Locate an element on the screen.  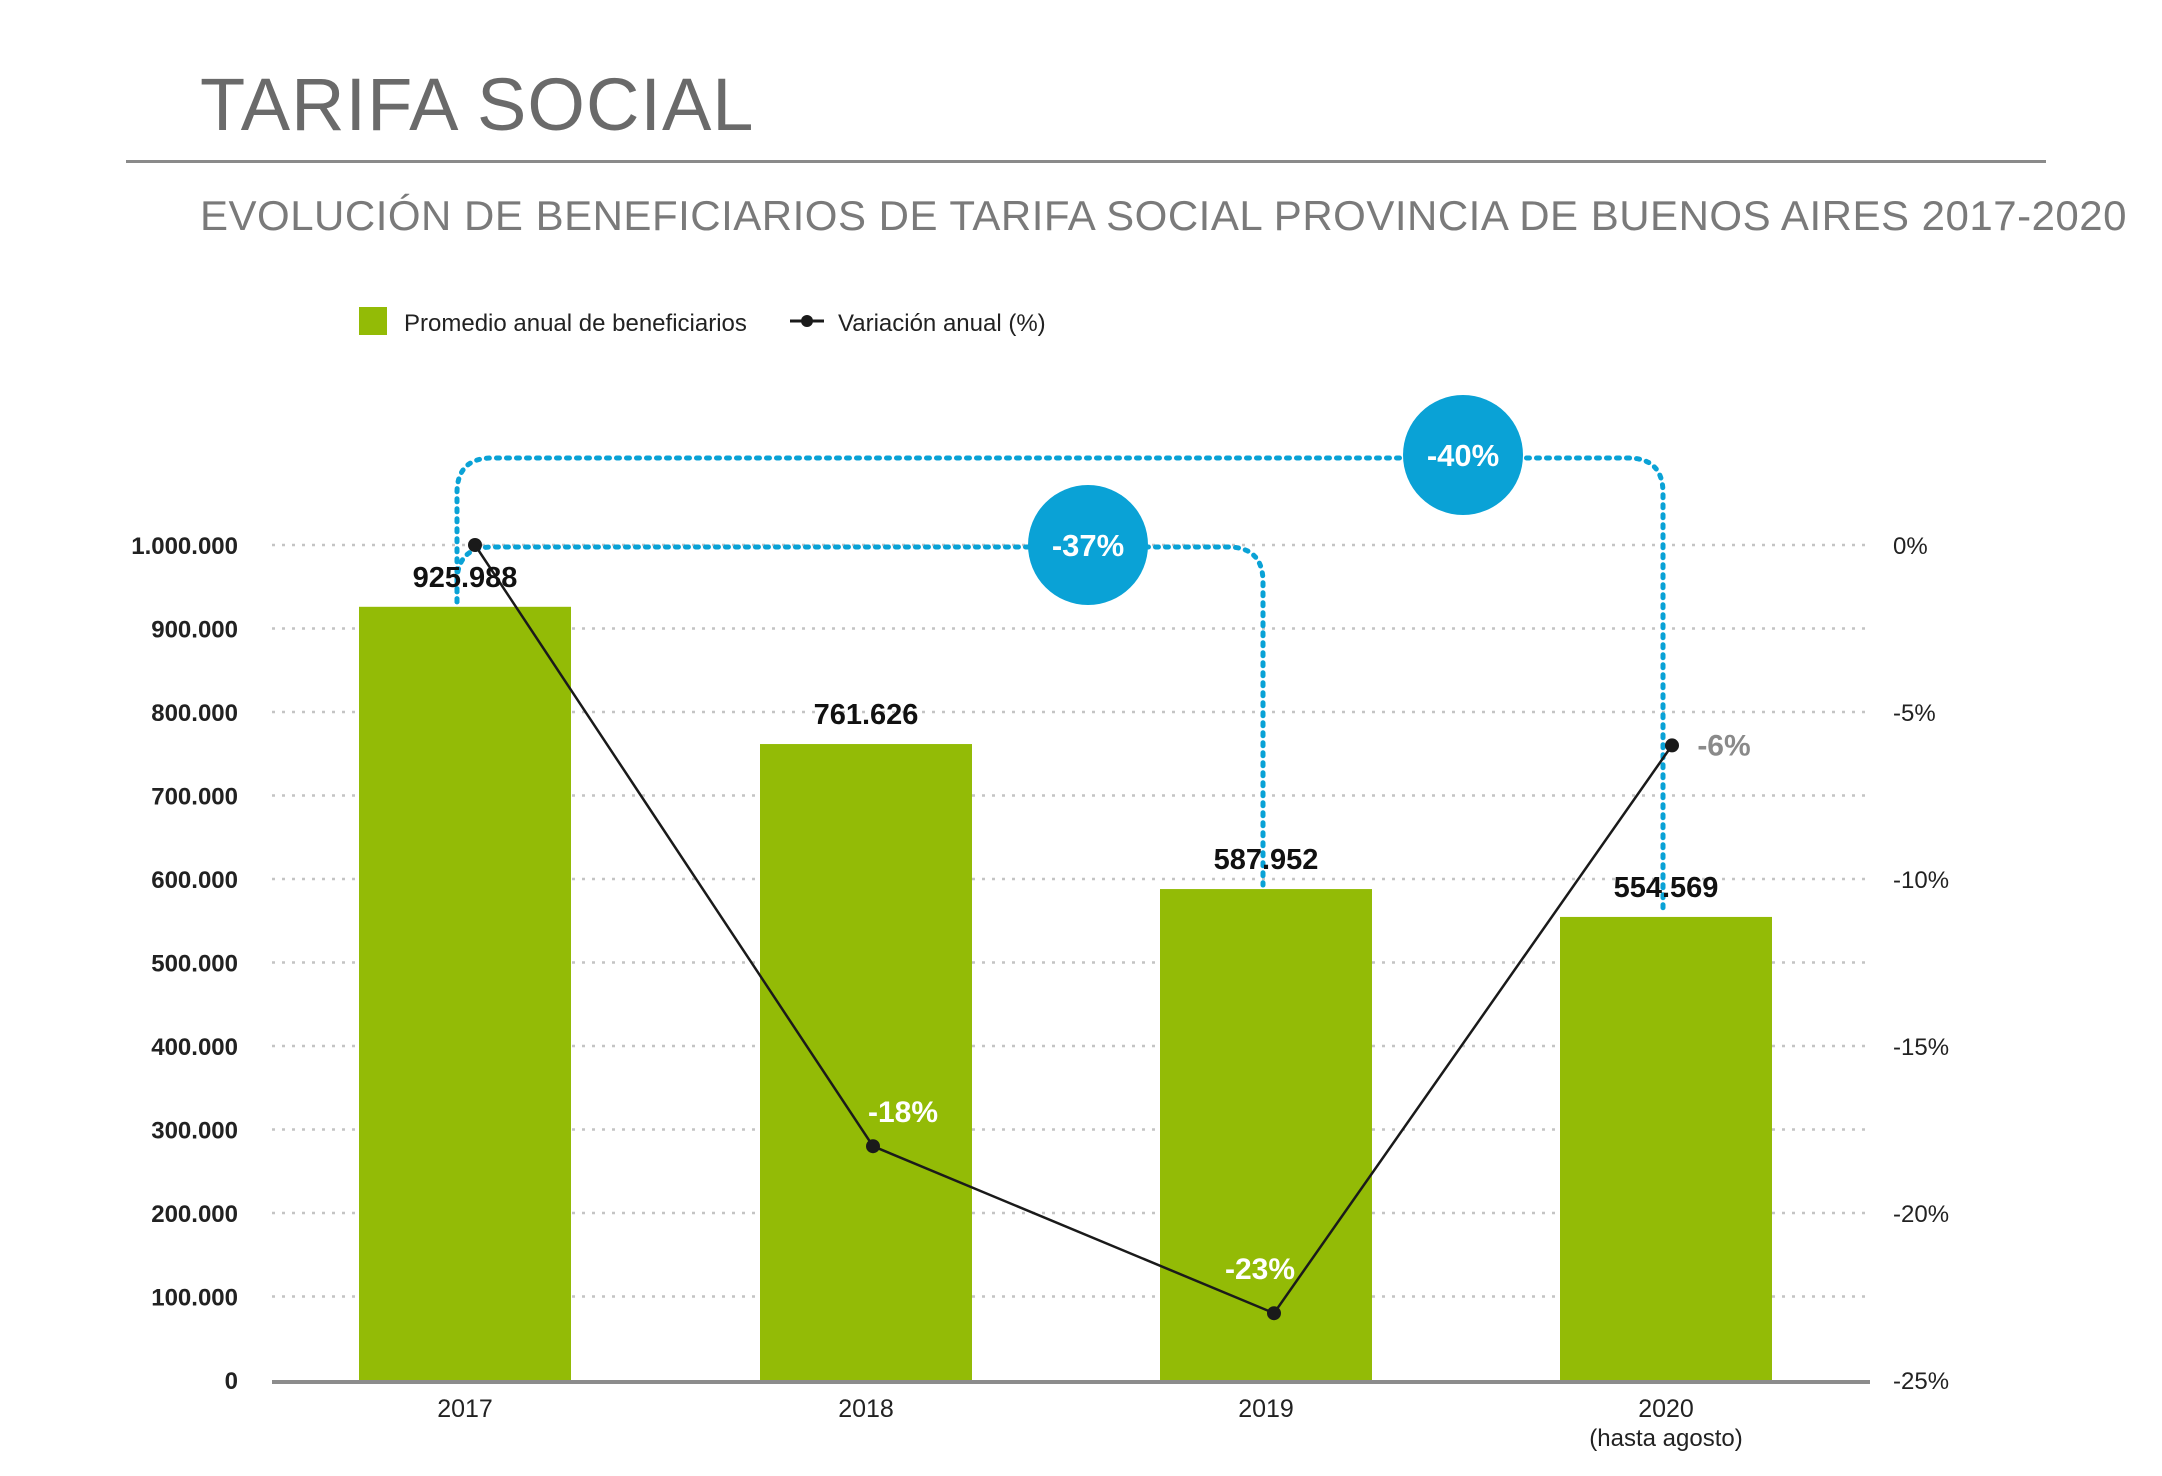
title-divider is located at coordinates (1086, 161).